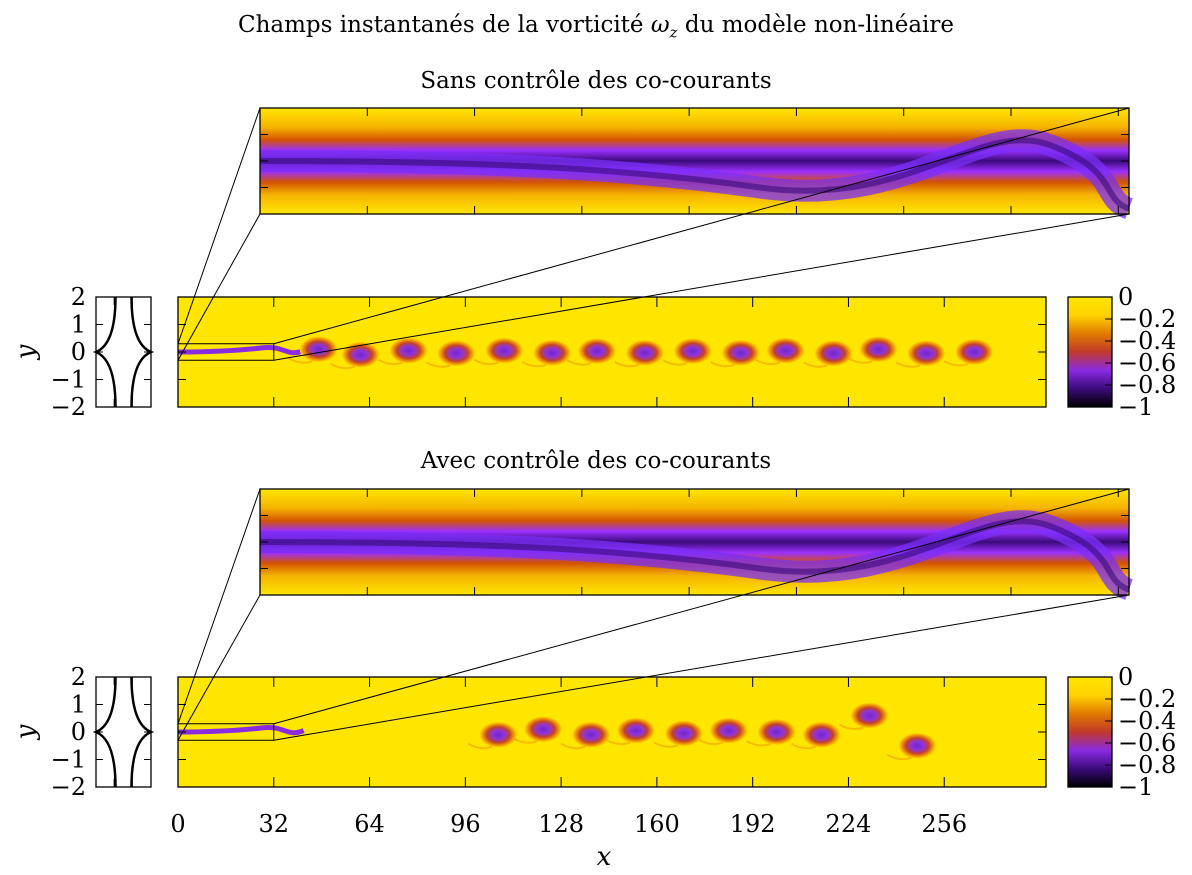 Image resolution: width=1192 pixels, height=875 pixels. Describe the element at coordinates (1125, 677) in the screenshot. I see `colorbar-tick-label: 0` at that location.